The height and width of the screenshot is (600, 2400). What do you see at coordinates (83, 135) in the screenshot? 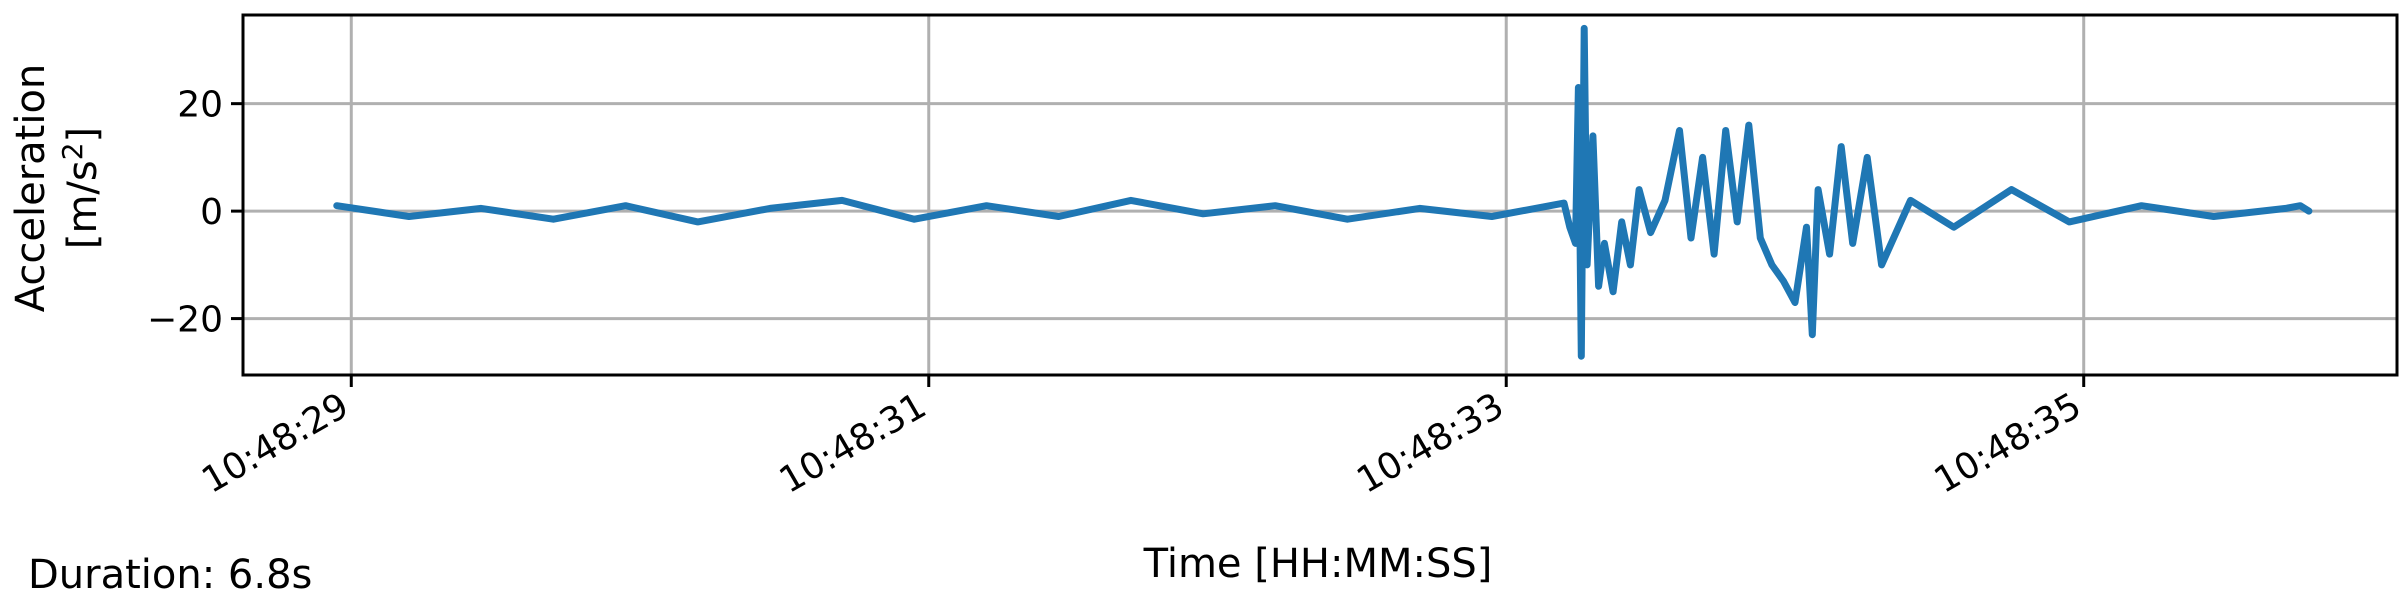
I see `y-axis-unit-suffix: ]` at bounding box center [83, 135].